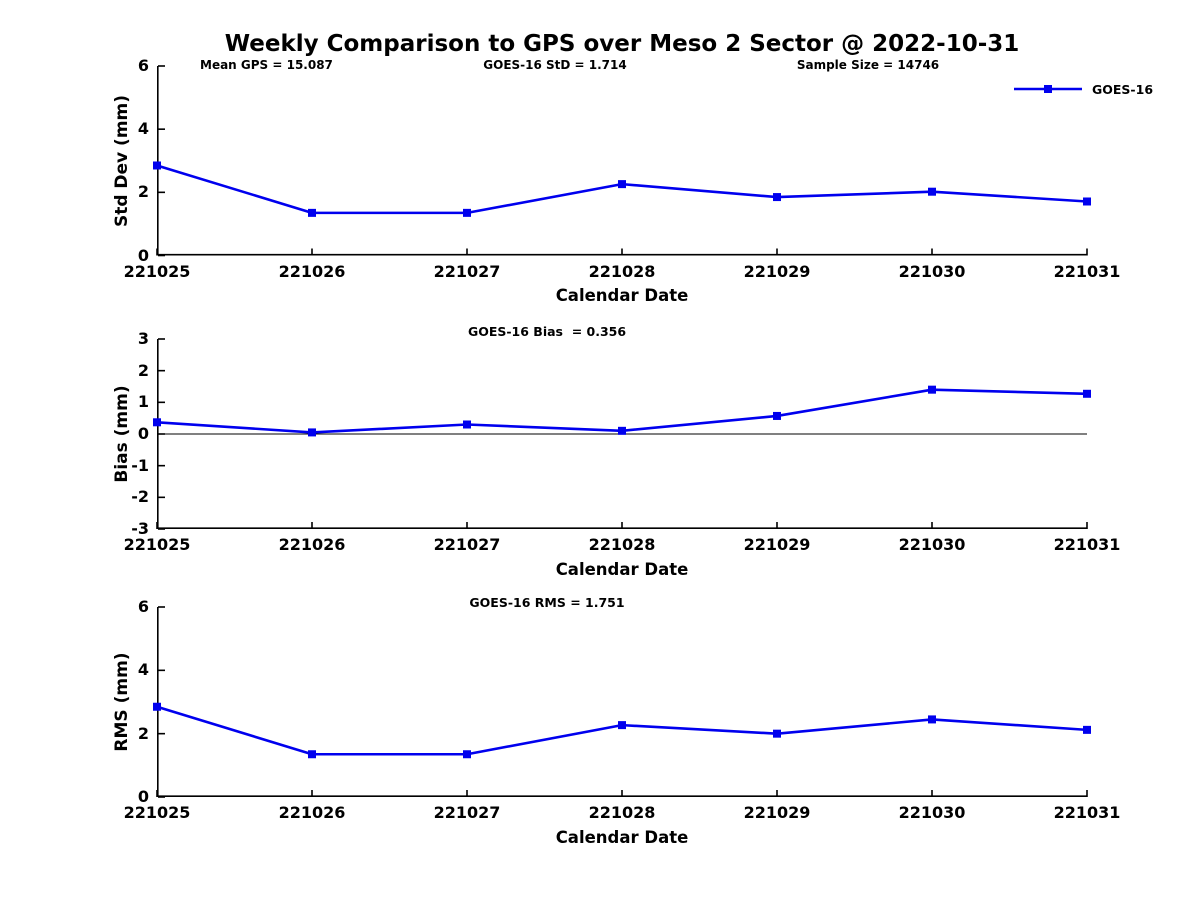 This screenshot has height=900, width=1200. Describe the element at coordinates (1123, 89) in the screenshot. I see `legend-label: GOES-16` at that location.